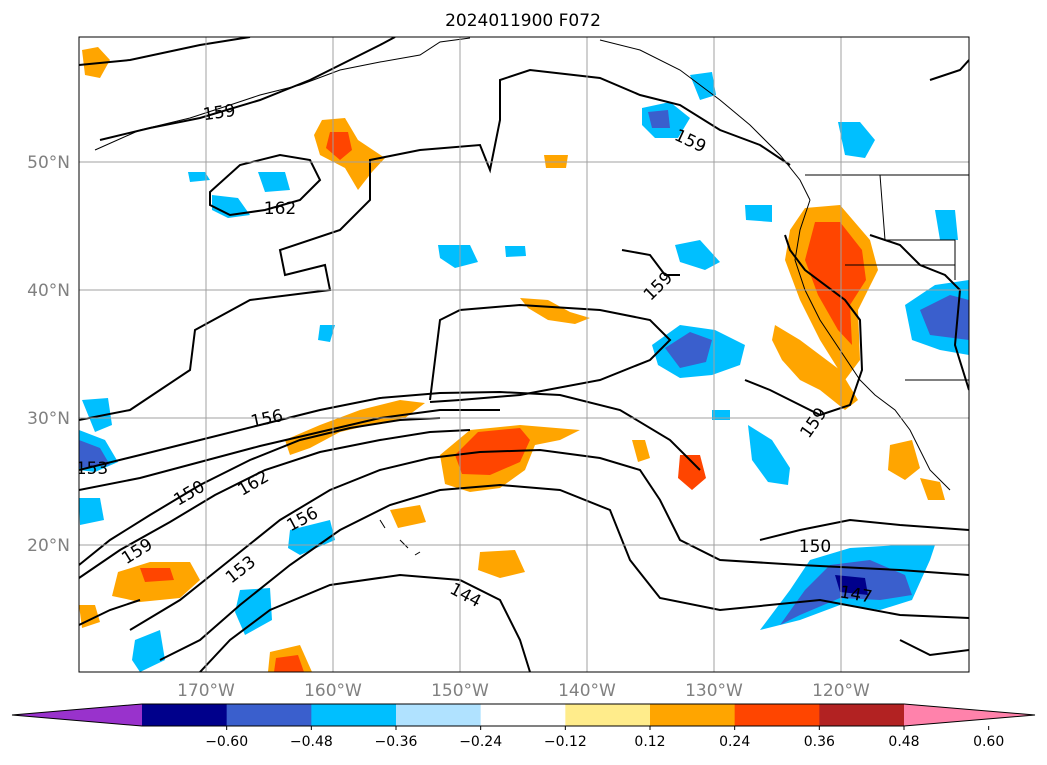  What do you see at coordinates (333, 691) in the screenshot?
I see `lon-label: 160°W` at bounding box center [333, 691].